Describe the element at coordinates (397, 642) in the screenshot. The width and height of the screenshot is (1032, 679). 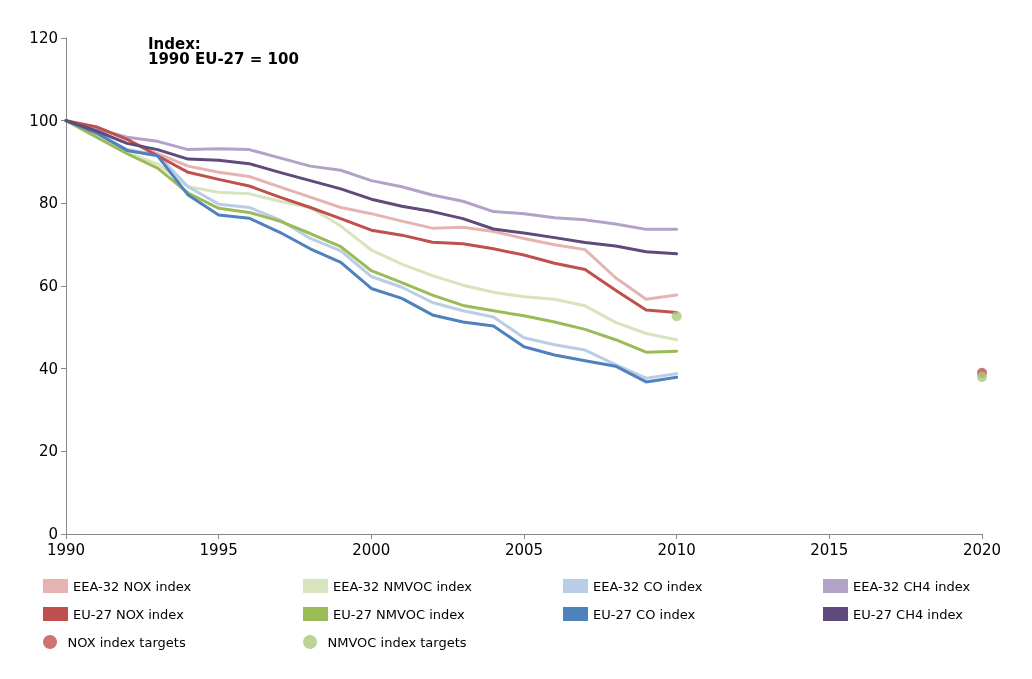
I see `legend-label: NMVOC index targets` at that location.